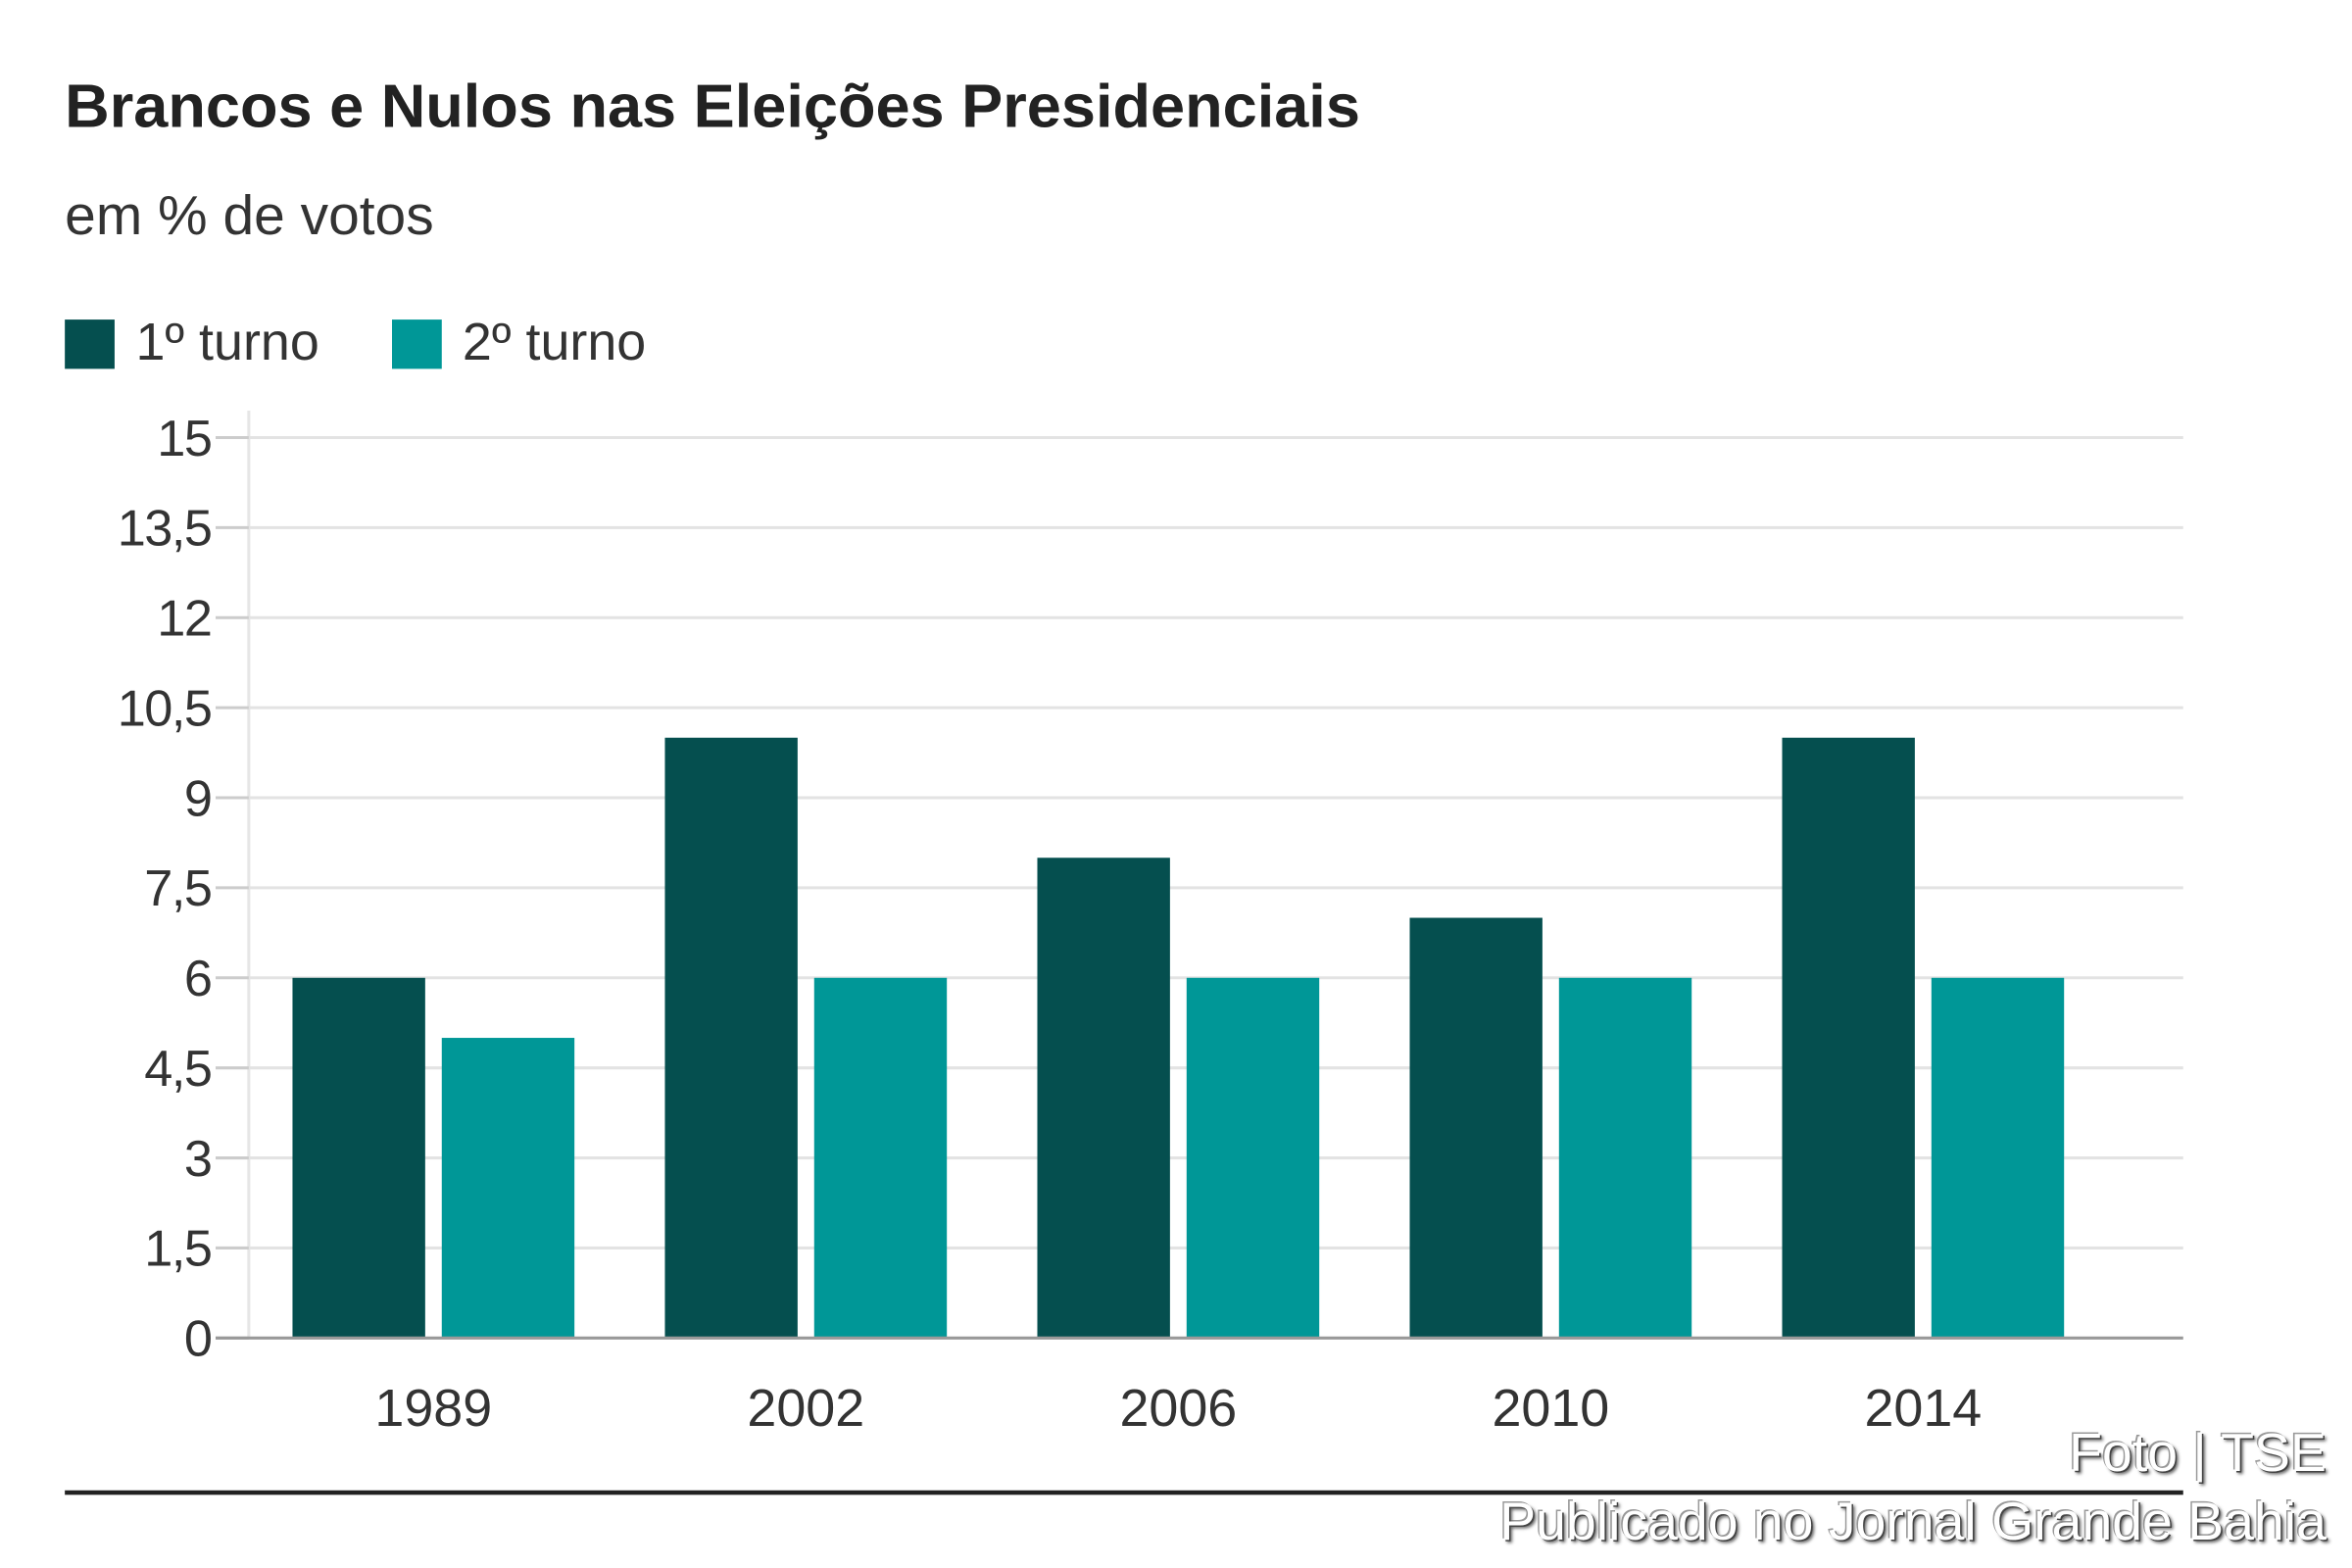 The image size is (2352, 1568). Describe the element at coordinates (177, 1069) in the screenshot. I see `y-tick-label: 4,5` at that location.